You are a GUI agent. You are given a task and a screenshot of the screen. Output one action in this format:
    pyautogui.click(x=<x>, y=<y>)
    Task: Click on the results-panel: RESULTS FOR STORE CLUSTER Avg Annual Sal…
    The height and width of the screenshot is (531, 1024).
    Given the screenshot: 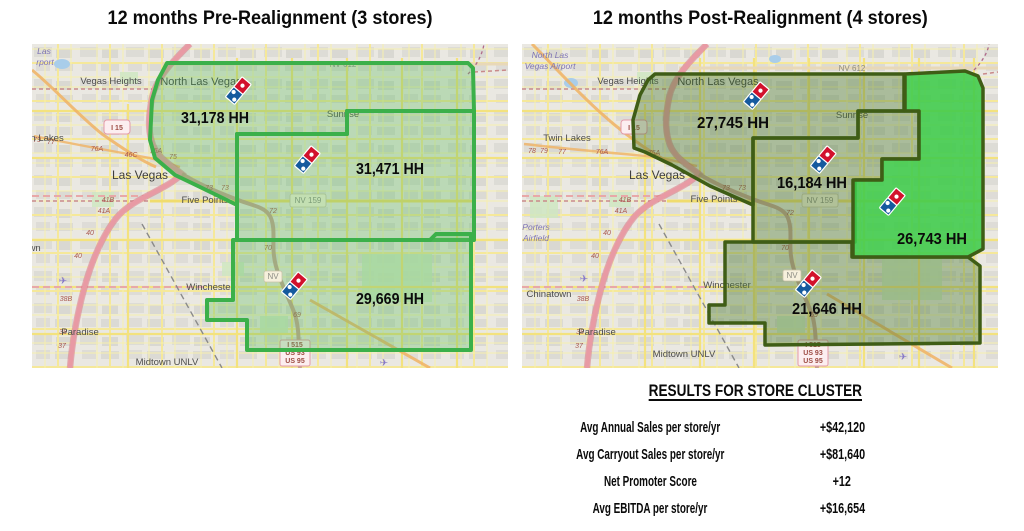 What is the action you would take?
    pyautogui.click(x=755, y=452)
    